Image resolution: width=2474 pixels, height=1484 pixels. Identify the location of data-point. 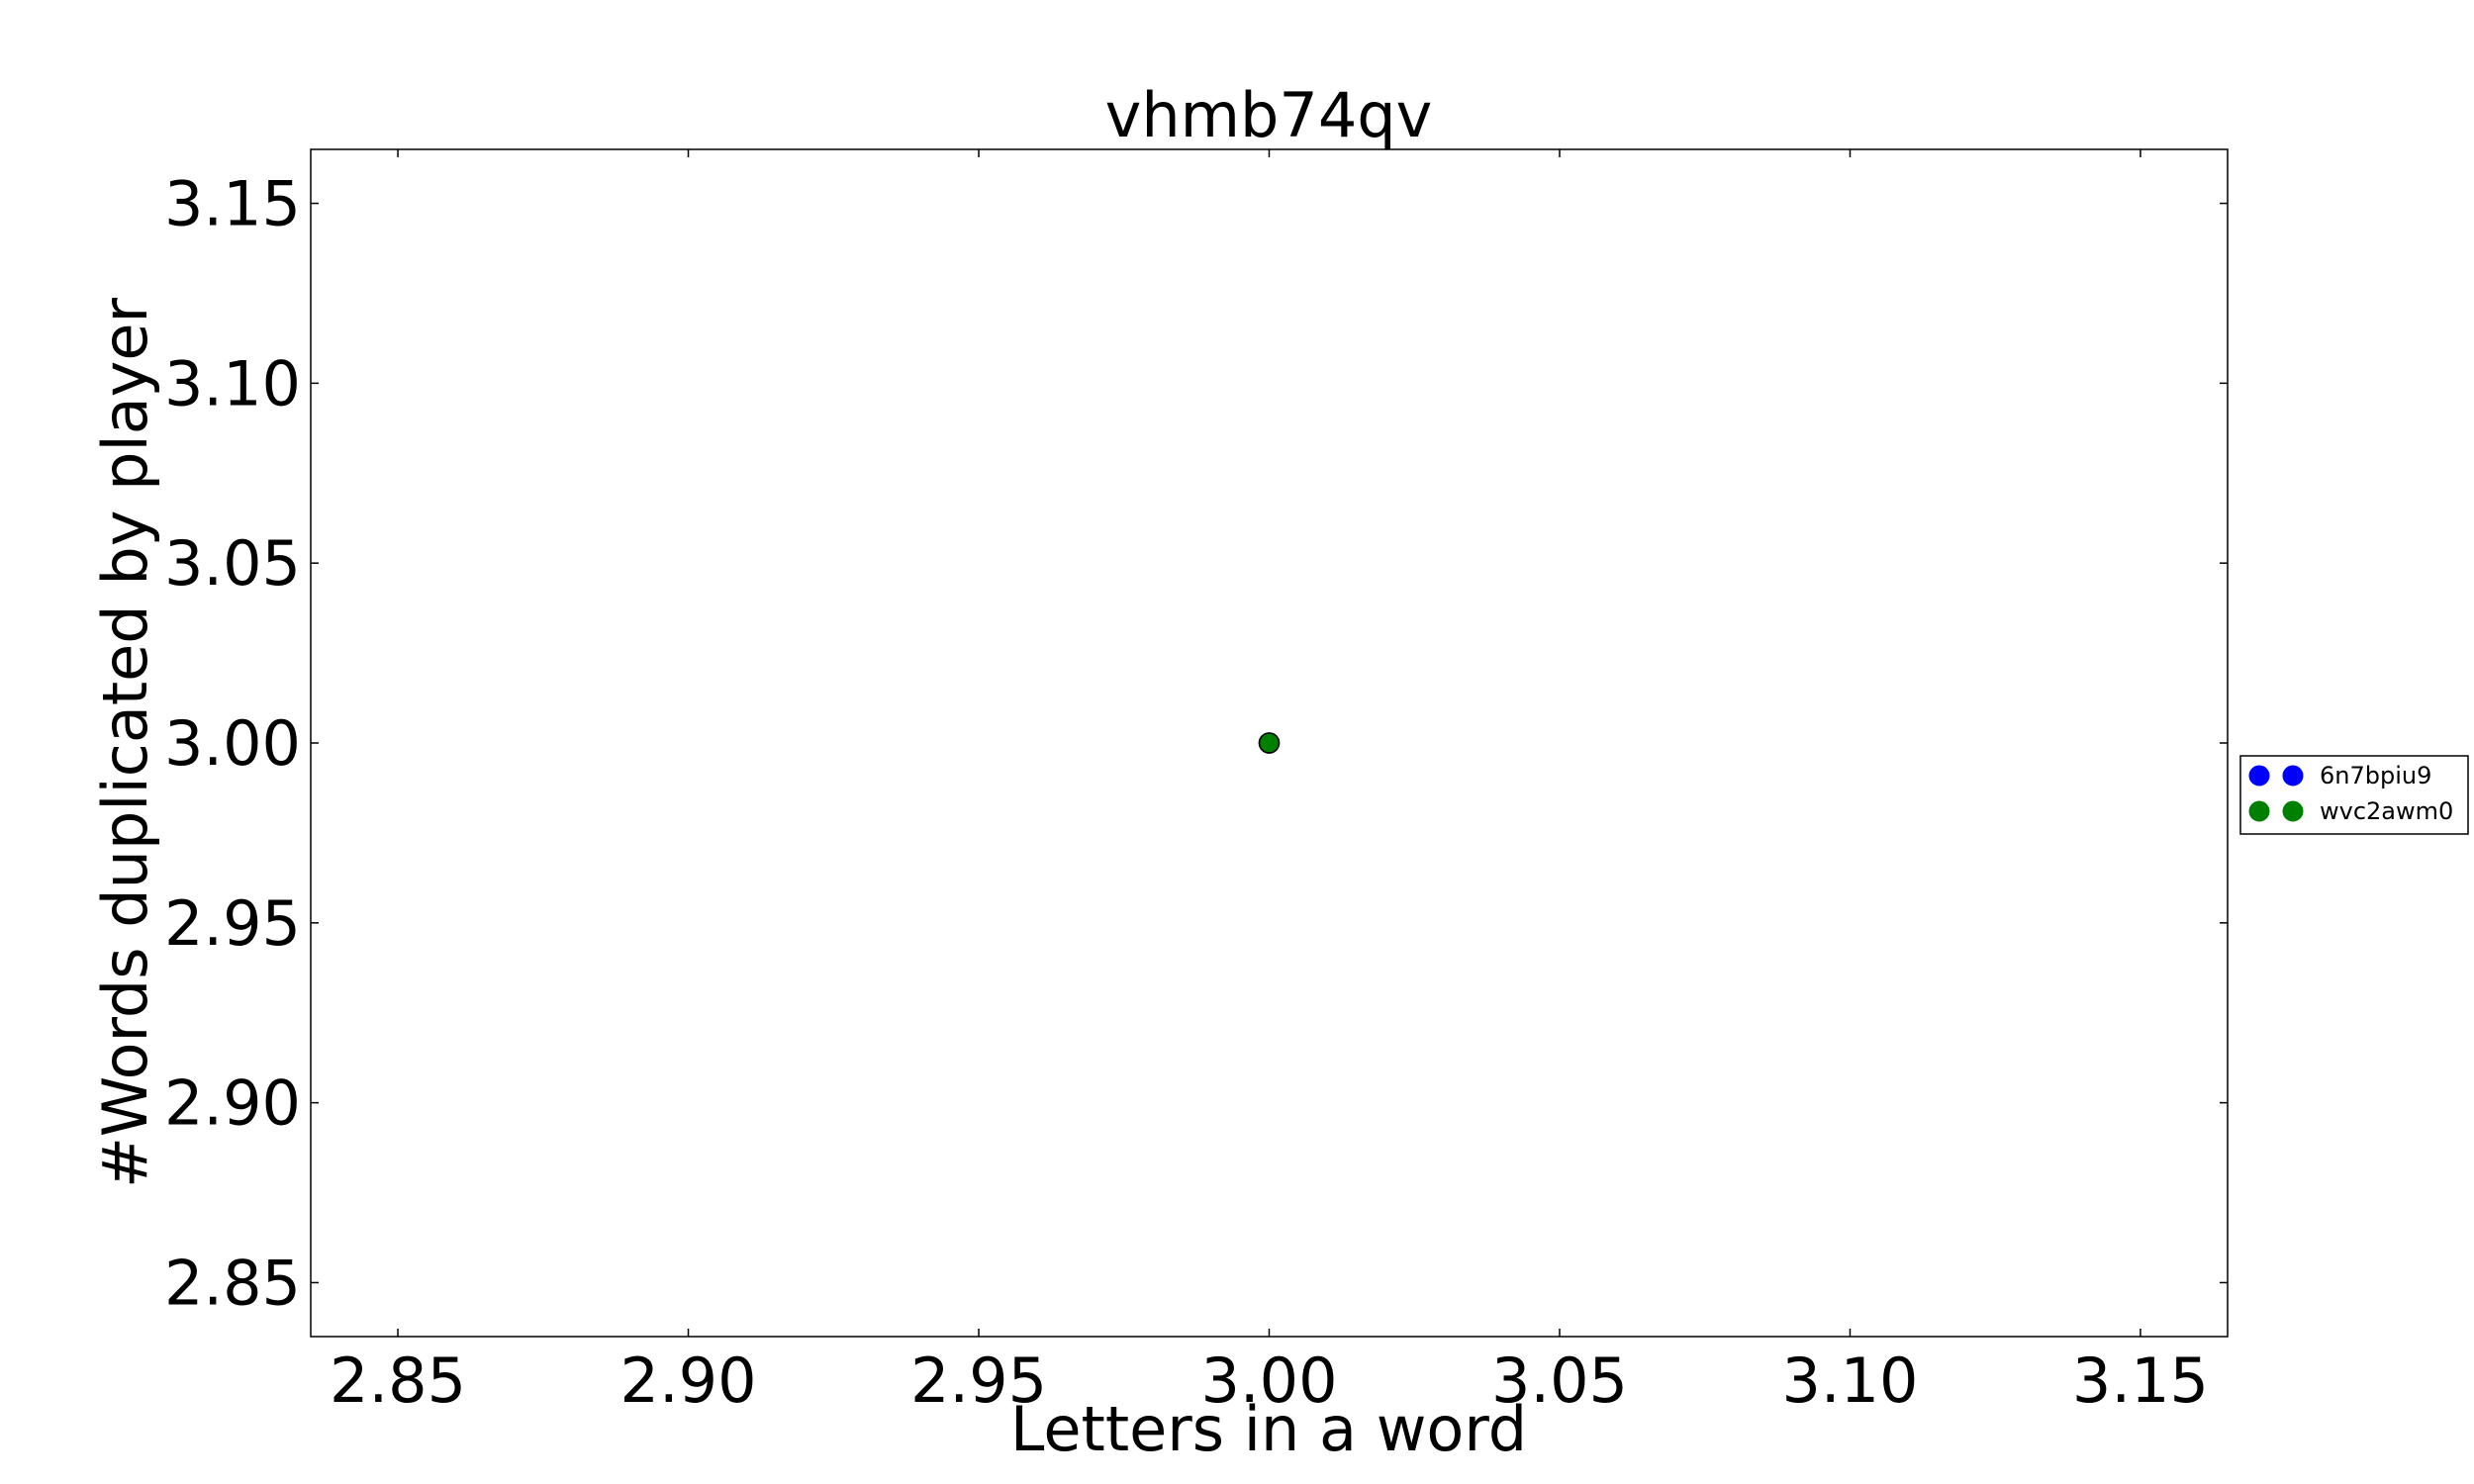
(1270, 743).